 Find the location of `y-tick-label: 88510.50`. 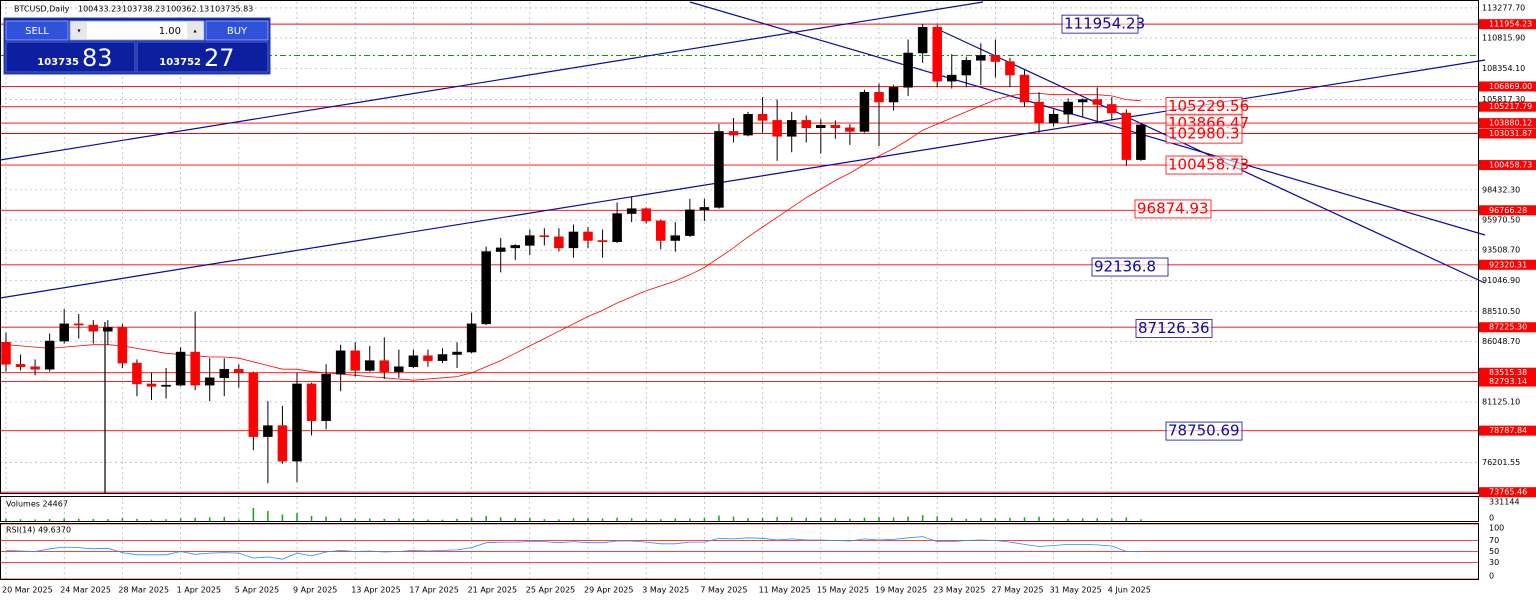

y-tick-label: 88510.50 is located at coordinates (1501, 311).